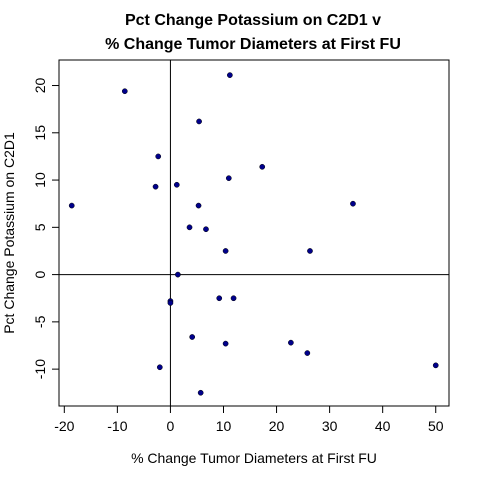 This screenshot has width=480, height=480. I want to click on y-tick-label: 10, so click(40, 180).